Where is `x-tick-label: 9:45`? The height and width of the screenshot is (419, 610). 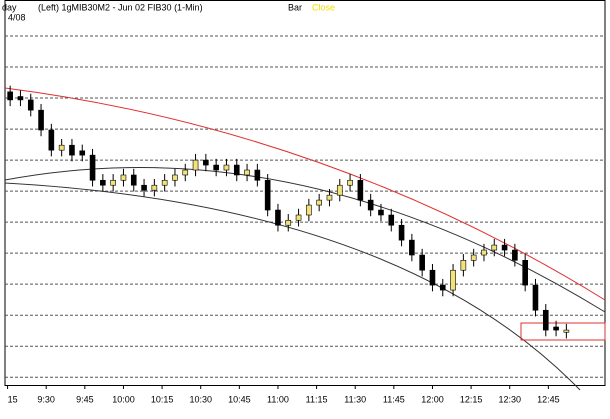 x-tick-label: 9:45 is located at coordinates (85, 399).